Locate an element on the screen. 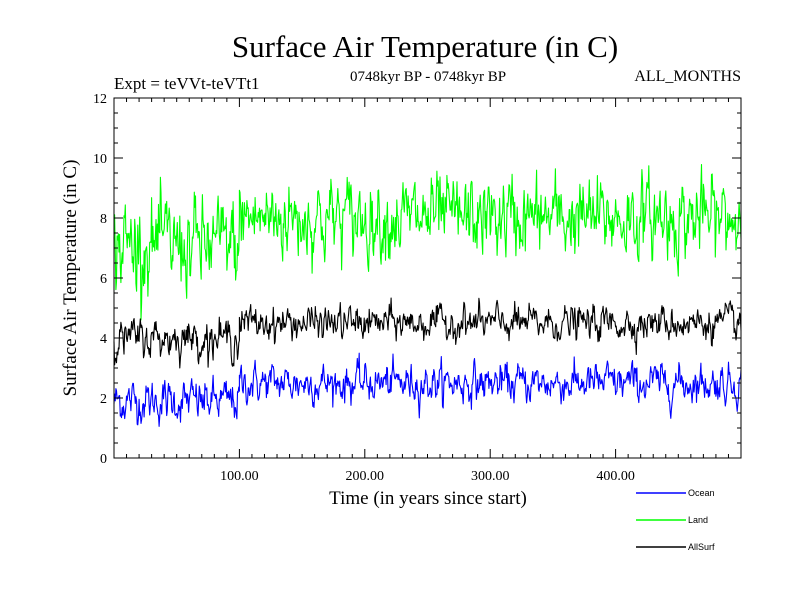  months-label: ALL_MONTHS is located at coordinates (687, 76).